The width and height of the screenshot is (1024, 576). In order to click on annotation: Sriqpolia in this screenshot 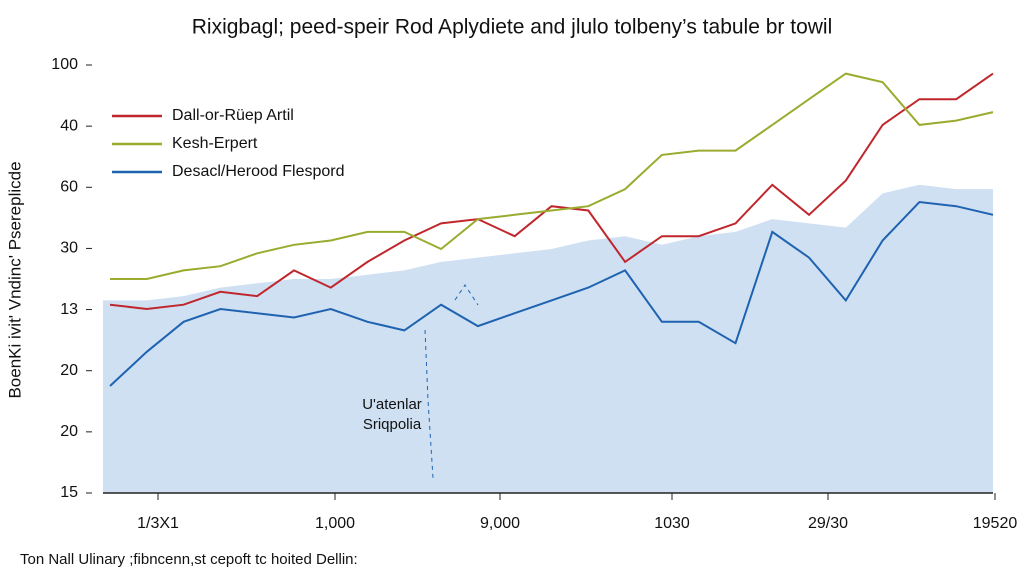, I will do `click(392, 424)`.